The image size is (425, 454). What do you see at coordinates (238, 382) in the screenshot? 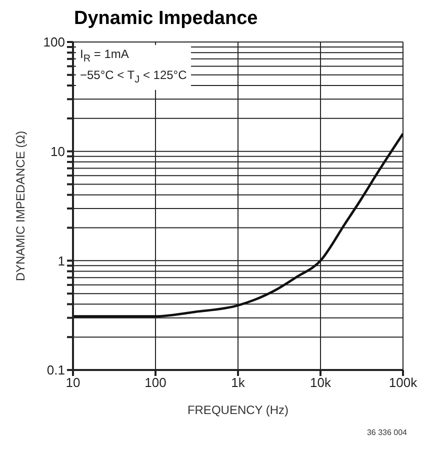
I see `x-tick-label: 1k` at bounding box center [238, 382].